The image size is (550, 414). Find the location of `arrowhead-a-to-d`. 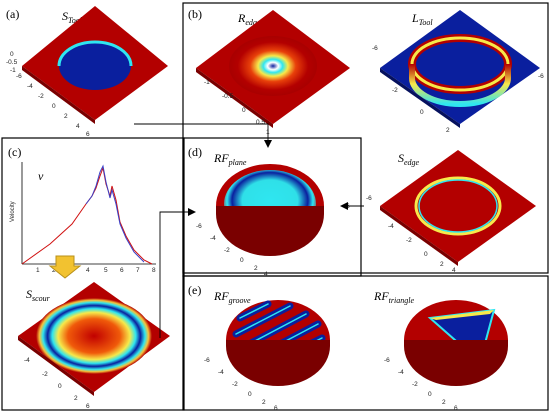

arrowhead-a-to-d is located at coordinates (268, 144).